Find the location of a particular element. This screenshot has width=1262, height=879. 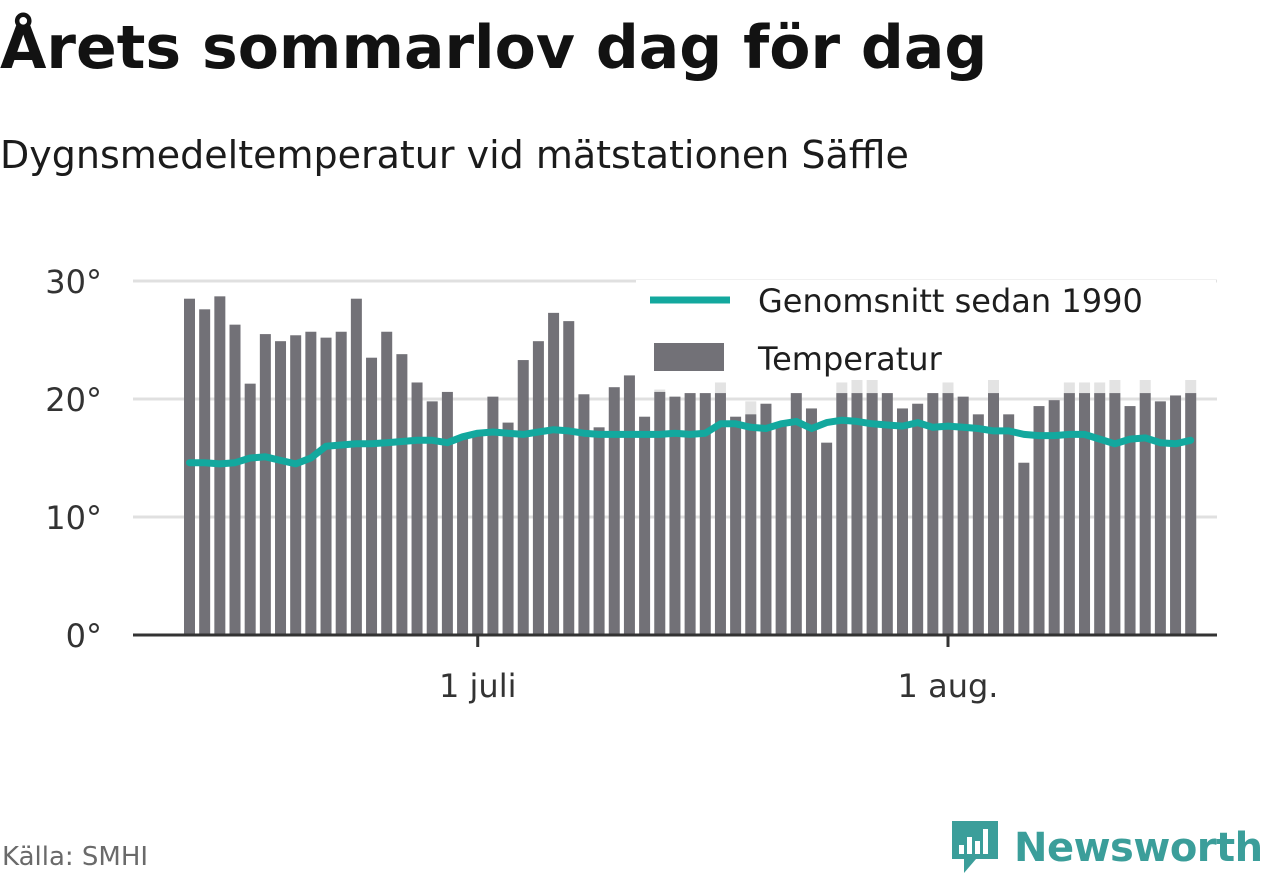

x-tick-label: 1 juli is located at coordinates (477, 686).